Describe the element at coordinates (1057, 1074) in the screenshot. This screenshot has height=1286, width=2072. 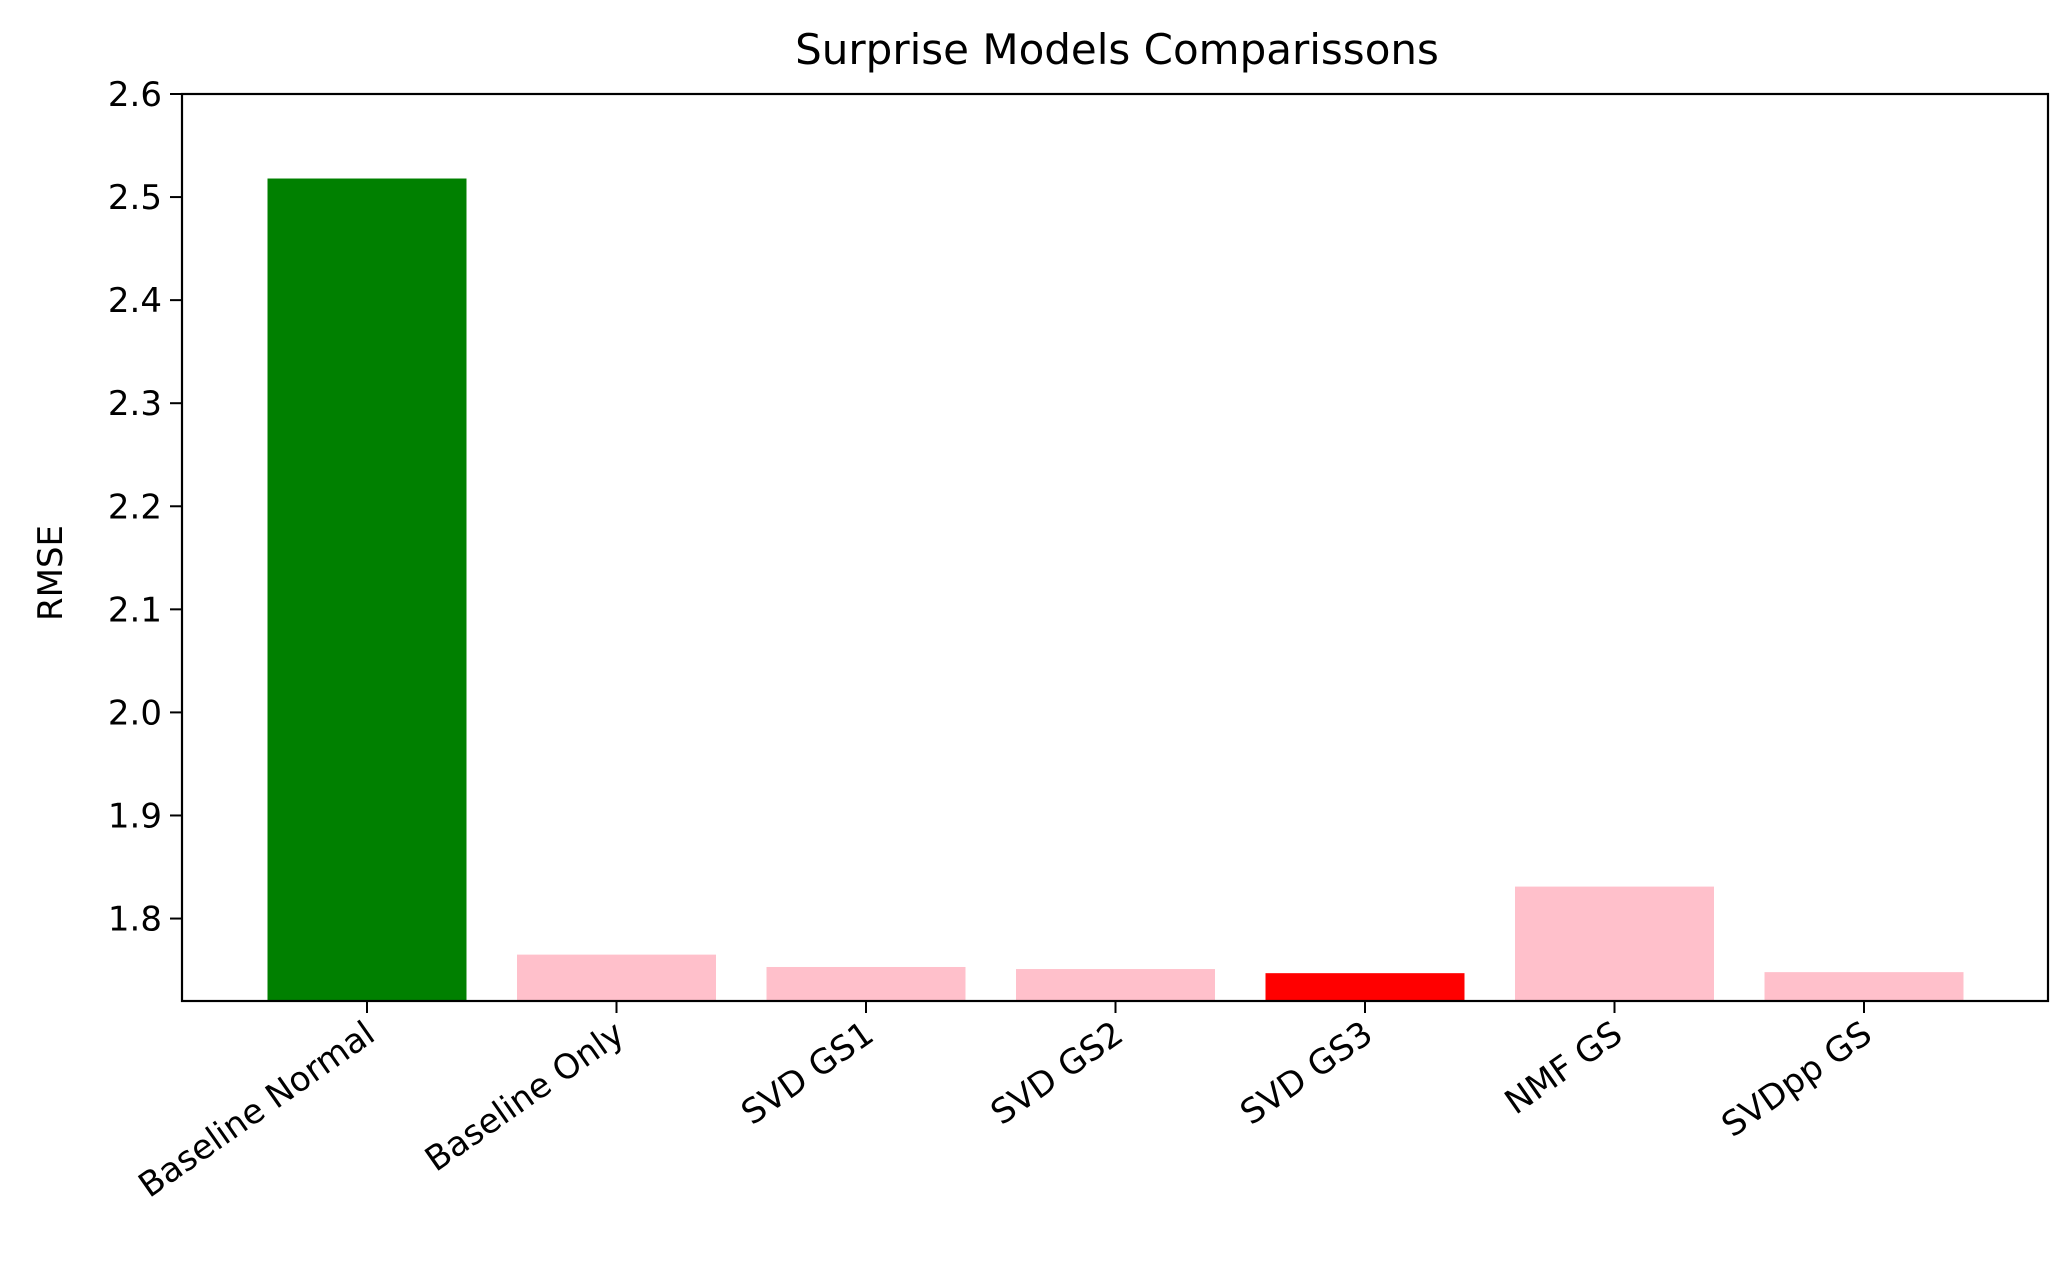
I see `x-tick-label: SVD GS2` at that location.